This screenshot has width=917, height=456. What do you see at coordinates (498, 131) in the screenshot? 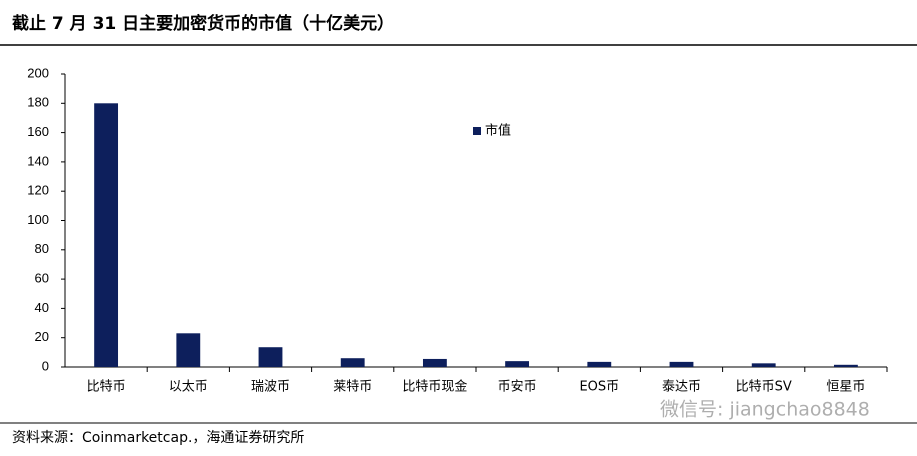
I see `legend-label: 市值` at bounding box center [498, 131].